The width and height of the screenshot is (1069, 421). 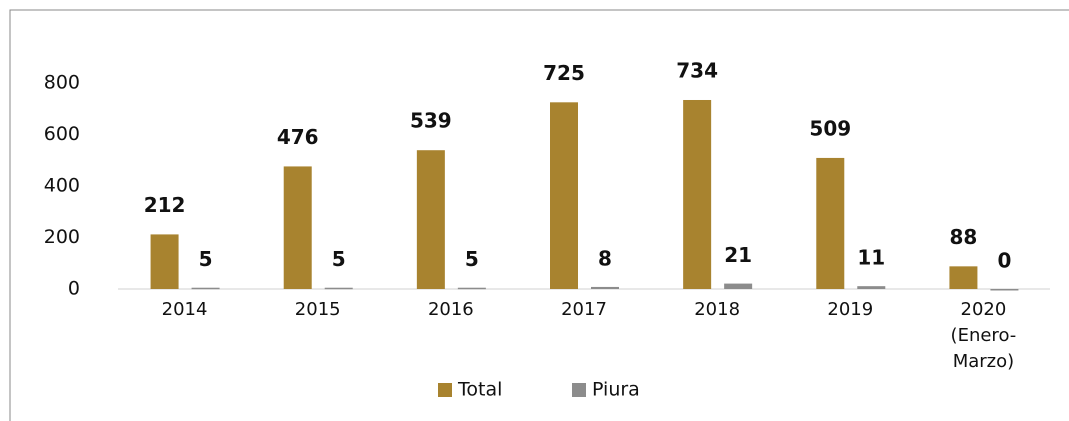 What do you see at coordinates (738, 255) in the screenshot?
I see `data-label: 21` at bounding box center [738, 255].